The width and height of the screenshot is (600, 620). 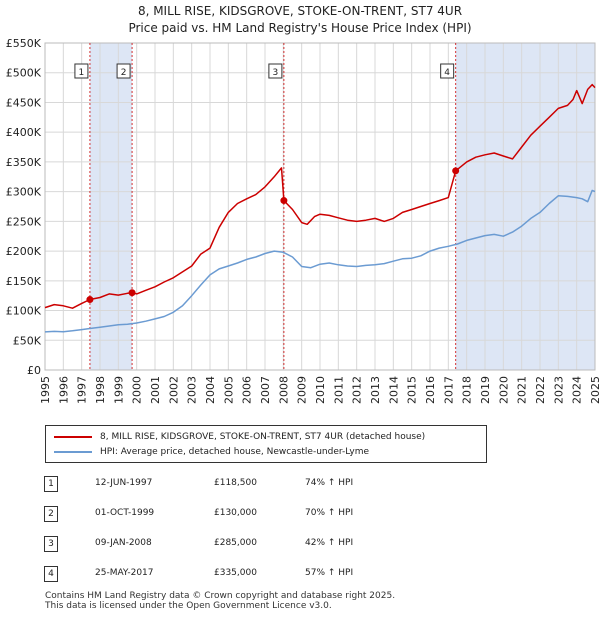 What do you see at coordinates (300, 574) in the screenshot?
I see `table-row: 4 25-MAY-2017 £335,000 57% ↑ HPI` at bounding box center [300, 574].